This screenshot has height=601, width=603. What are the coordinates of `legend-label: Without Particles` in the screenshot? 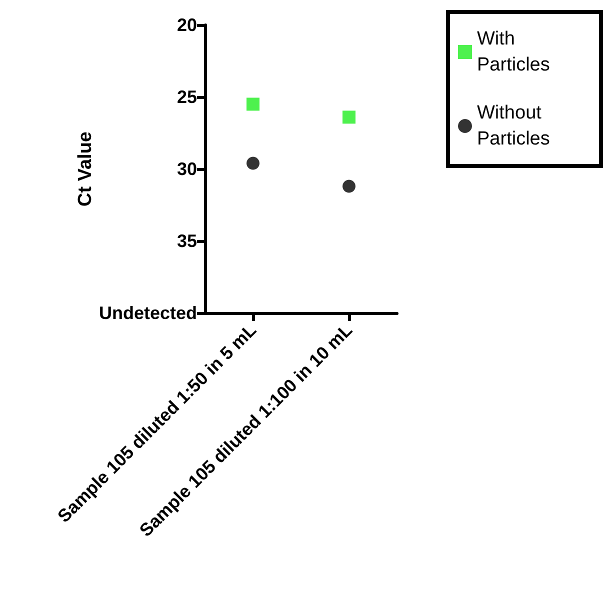 It's located at (513, 126).